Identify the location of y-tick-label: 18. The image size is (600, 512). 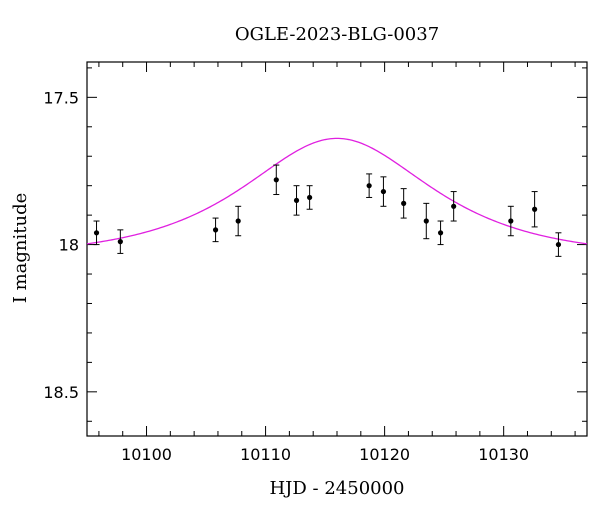
(69, 245).